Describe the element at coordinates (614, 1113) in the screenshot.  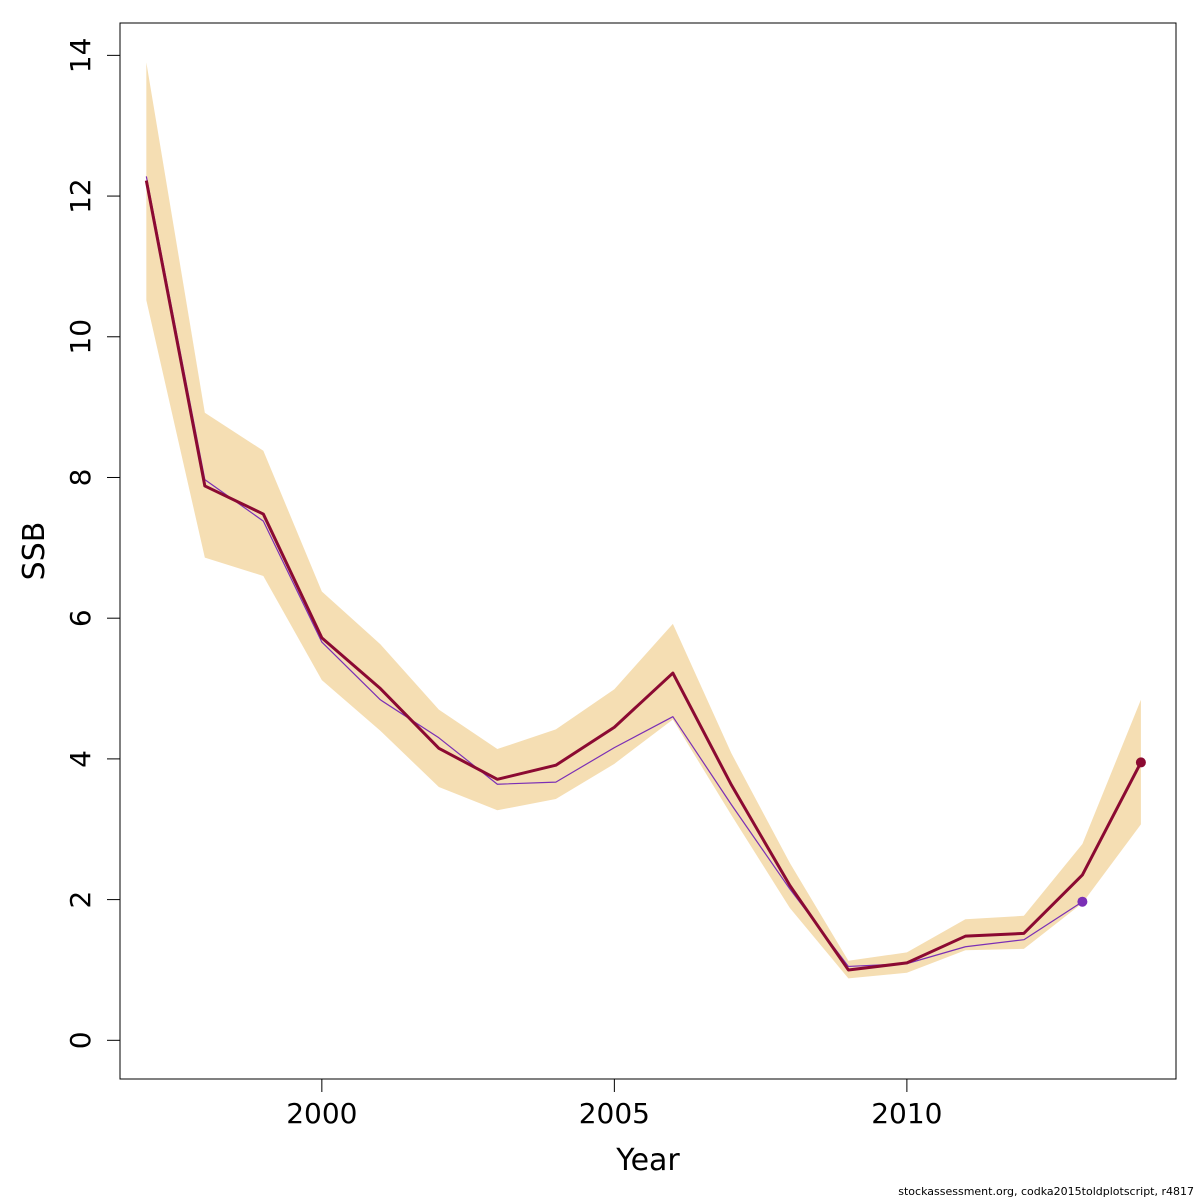
I see `x-tick-label: 2005` at that location.